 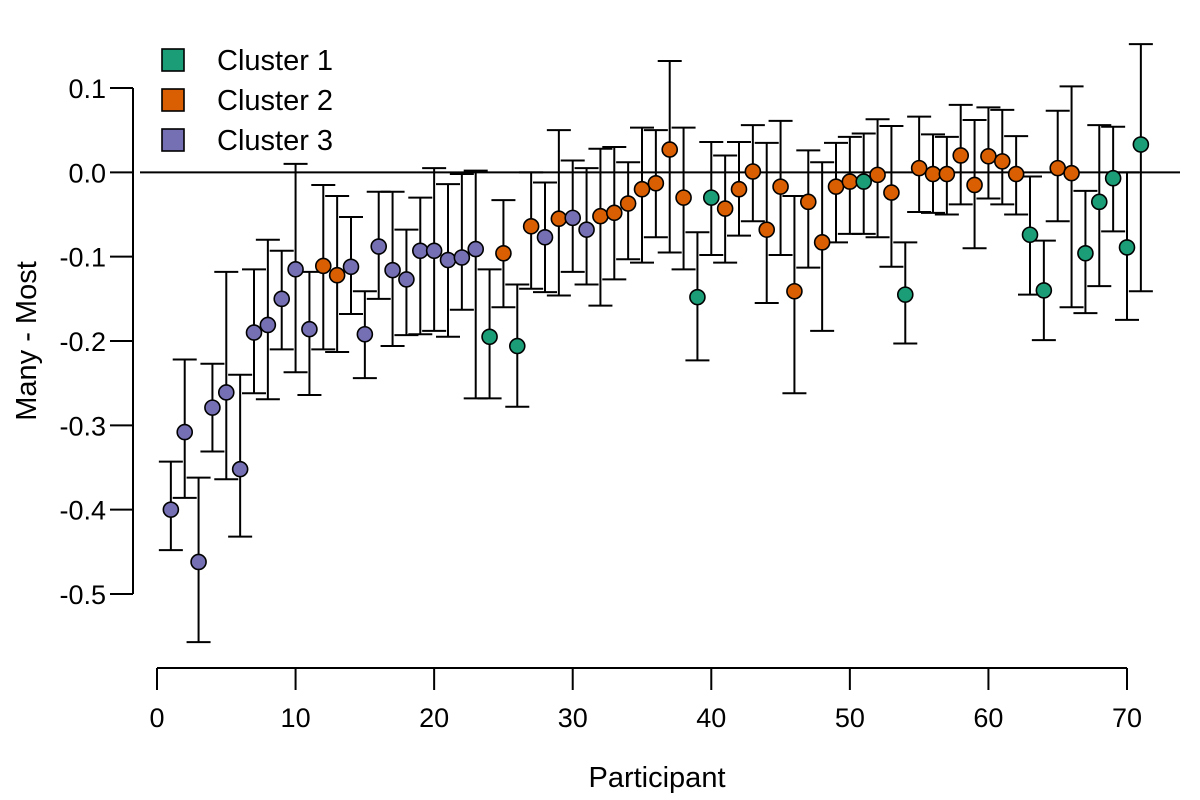 What do you see at coordinates (1127, 718) in the screenshot?
I see `x-tick-label: 70` at bounding box center [1127, 718].